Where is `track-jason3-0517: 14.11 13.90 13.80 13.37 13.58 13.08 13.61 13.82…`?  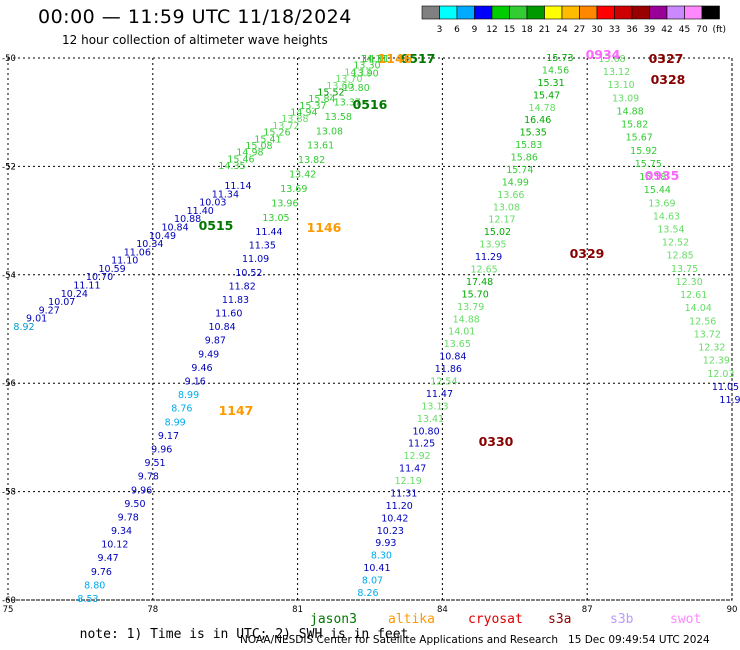 track-jason3-0517: 14.11 13.90 13.80 13.37 13.58 13.08 13.61 13.82… is located at coordinates (324, 139).